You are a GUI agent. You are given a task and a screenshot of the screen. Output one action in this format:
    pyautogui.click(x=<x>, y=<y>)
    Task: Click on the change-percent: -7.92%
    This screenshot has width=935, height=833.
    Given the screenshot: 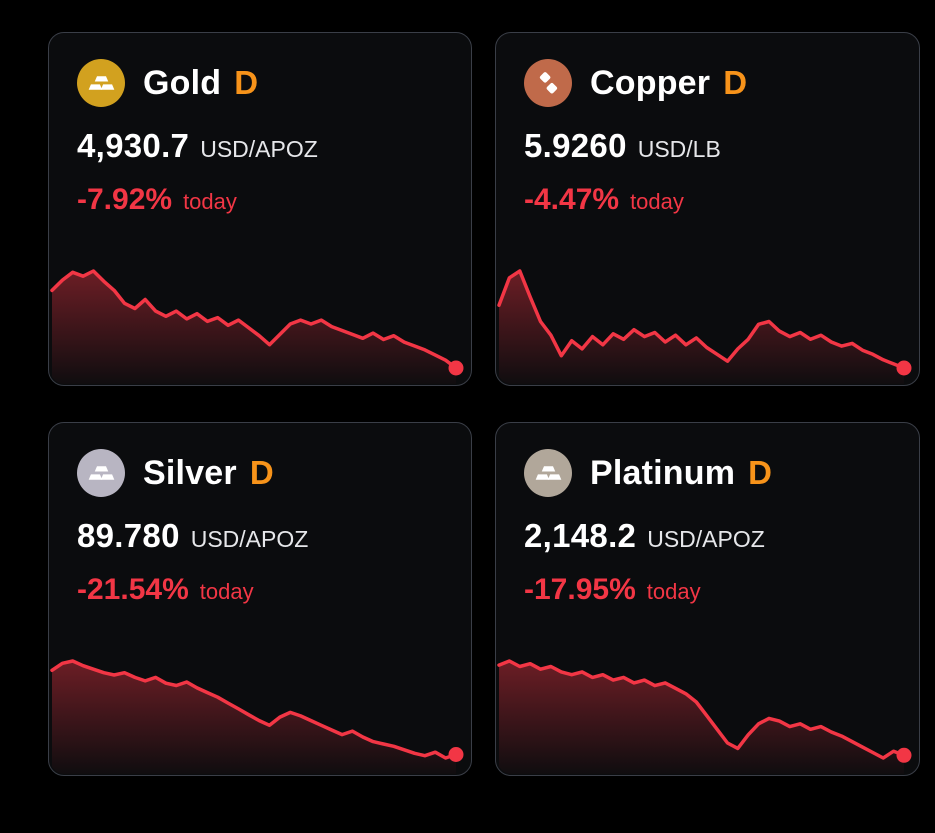 What is the action you would take?
    pyautogui.click(x=125, y=199)
    